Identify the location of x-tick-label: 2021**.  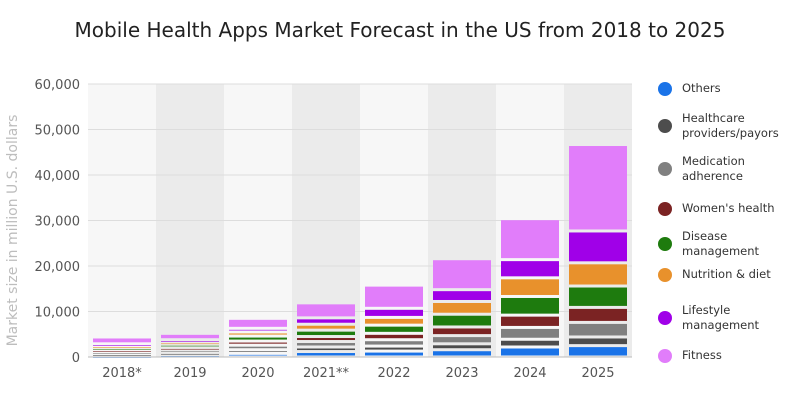
(326, 373).